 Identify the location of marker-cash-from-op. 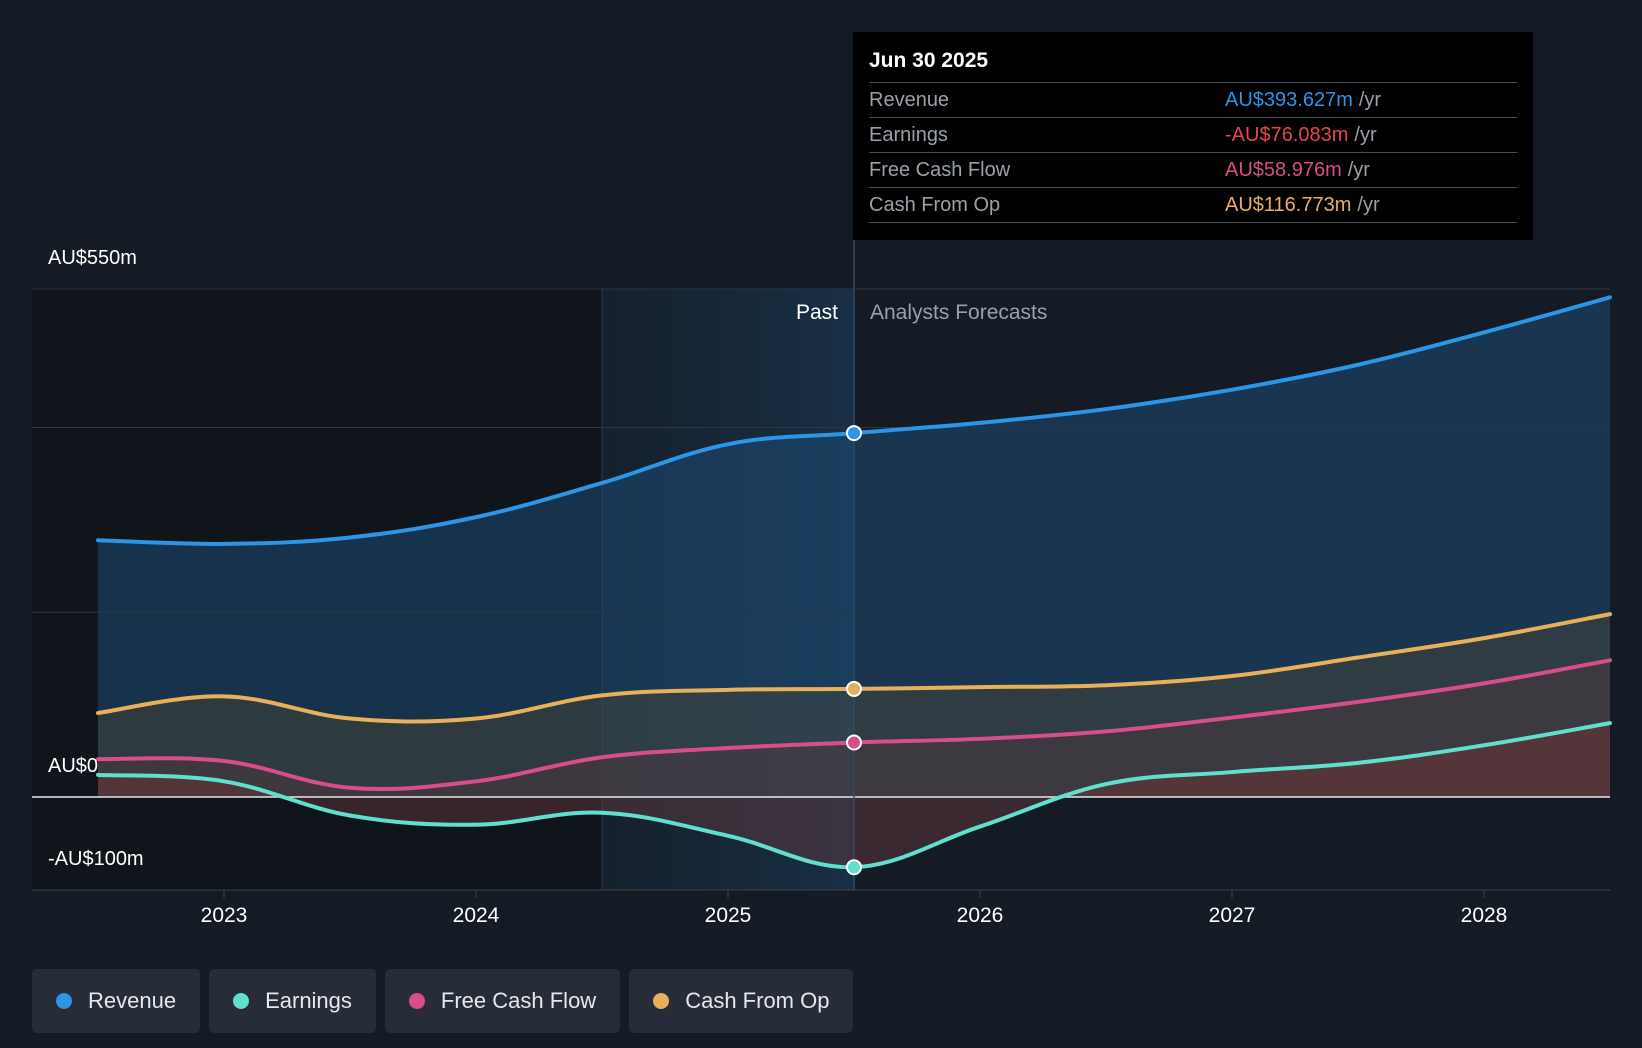
(854, 688).